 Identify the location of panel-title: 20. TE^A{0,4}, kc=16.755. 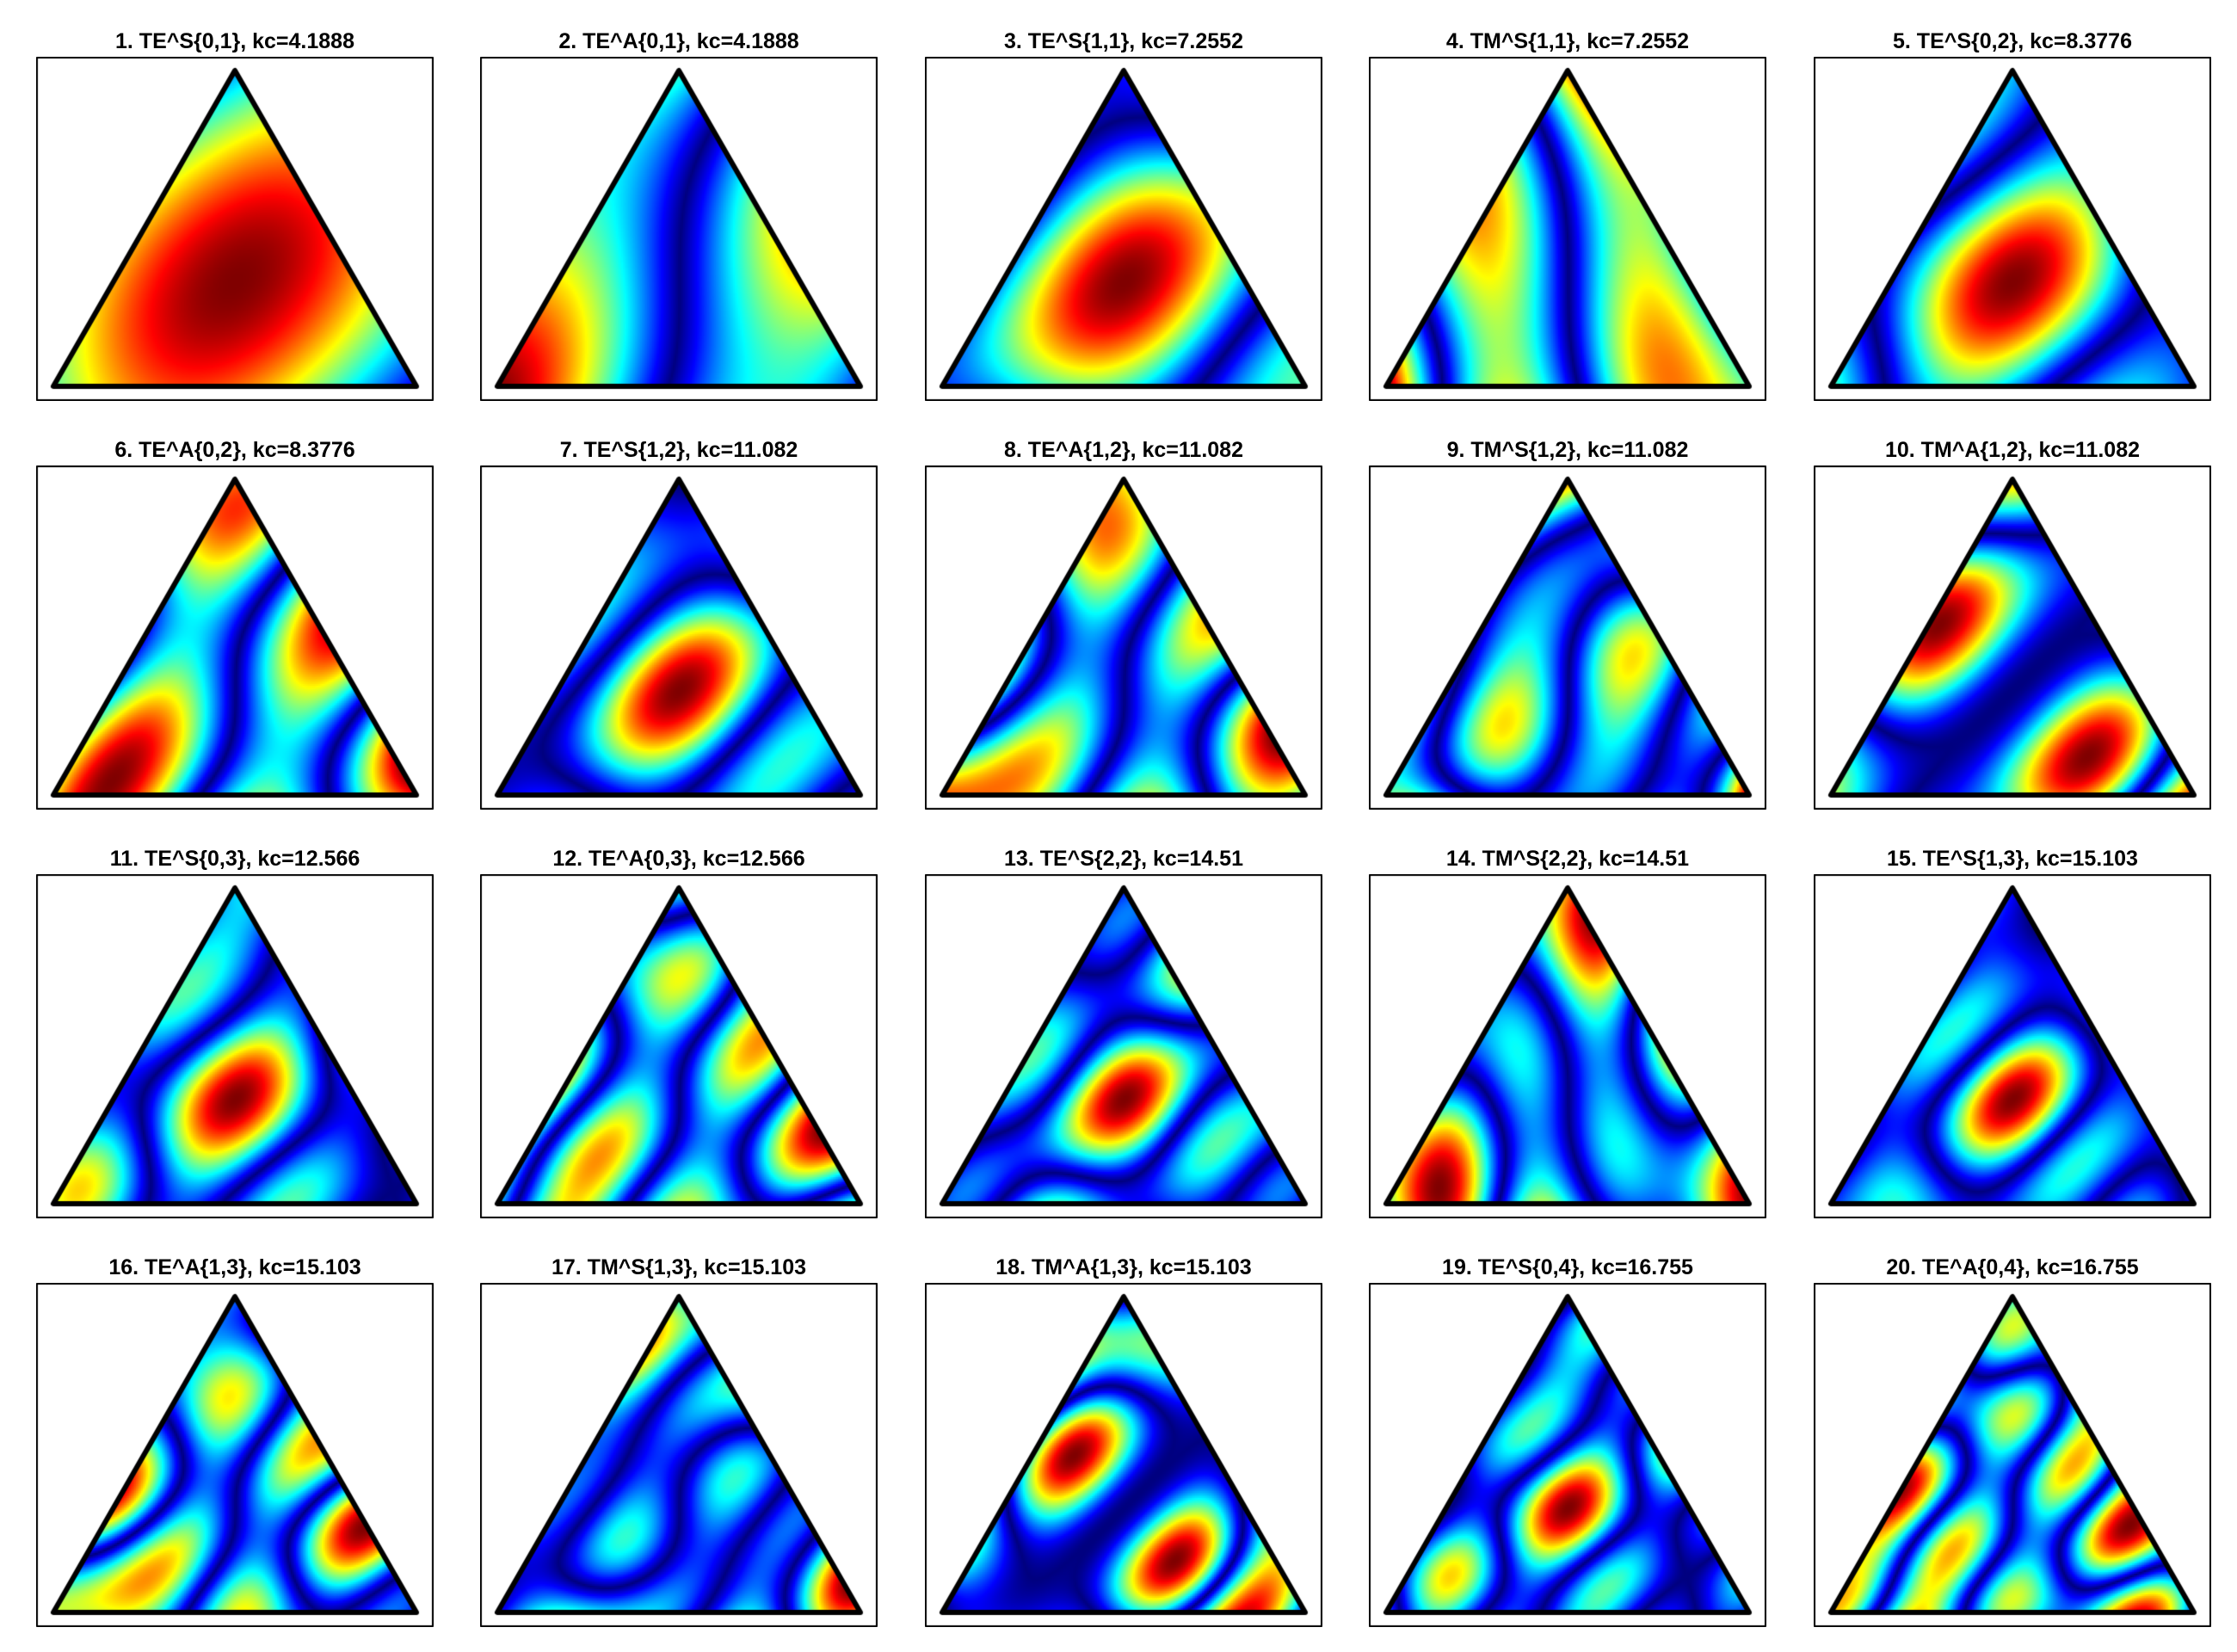
(2012, 1267).